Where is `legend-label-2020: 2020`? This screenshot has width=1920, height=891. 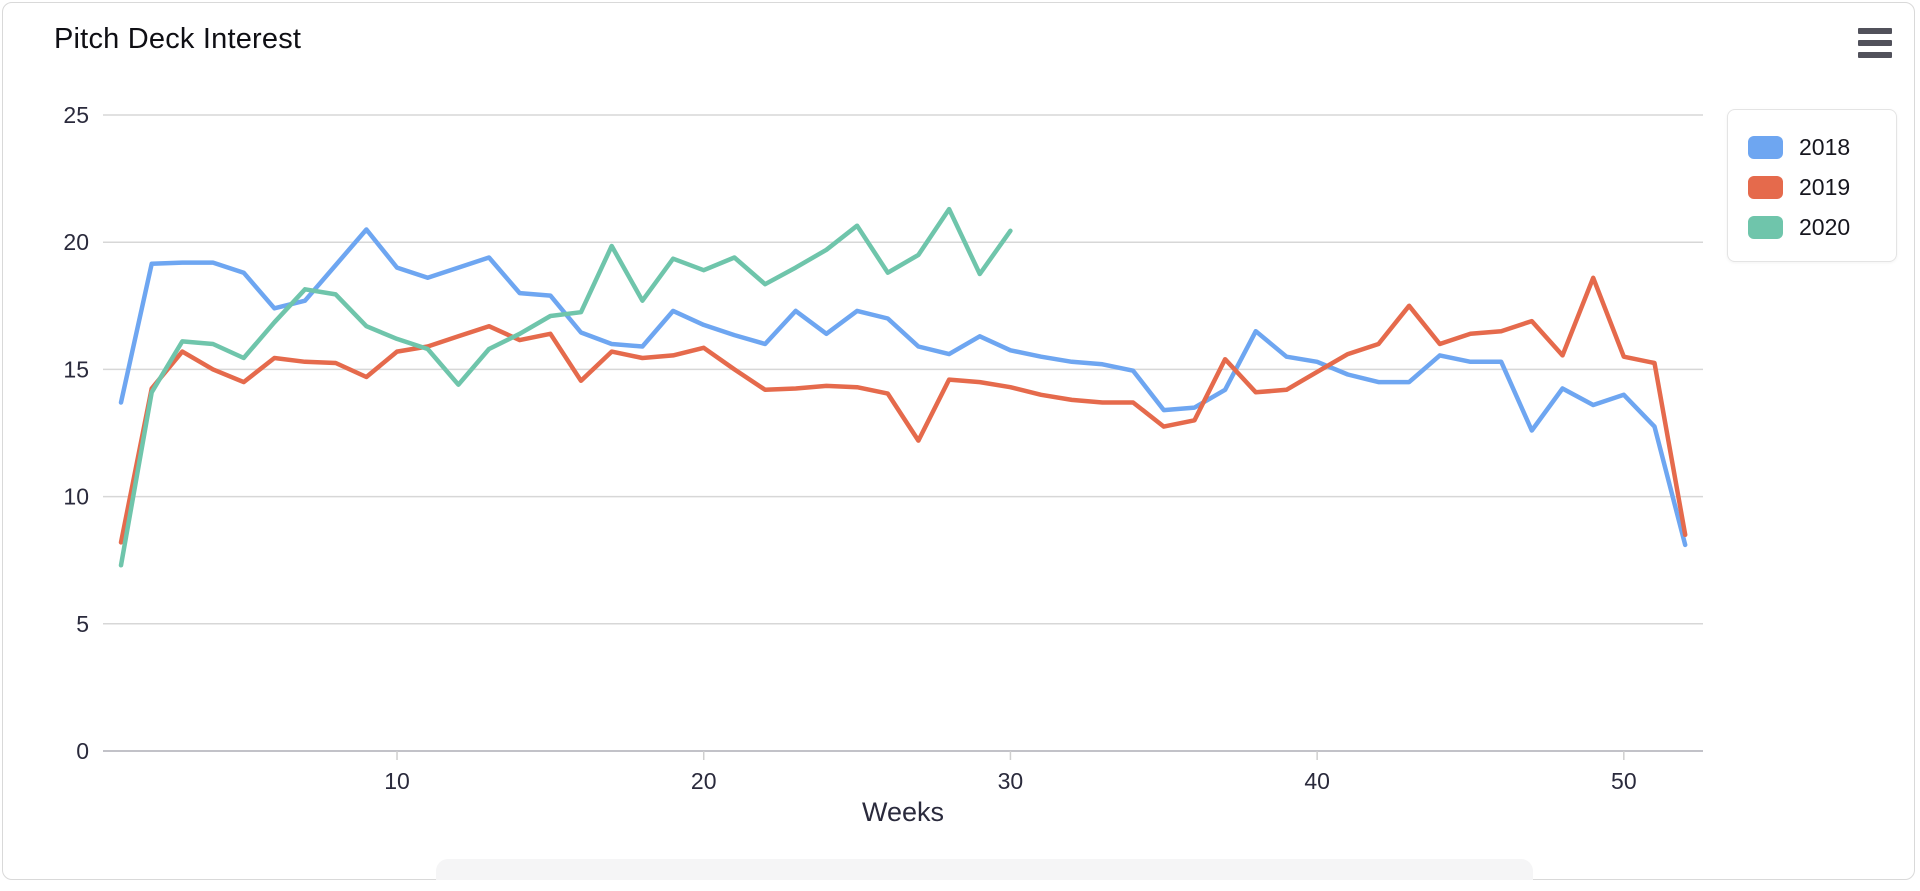 legend-label-2020: 2020 is located at coordinates (1825, 227).